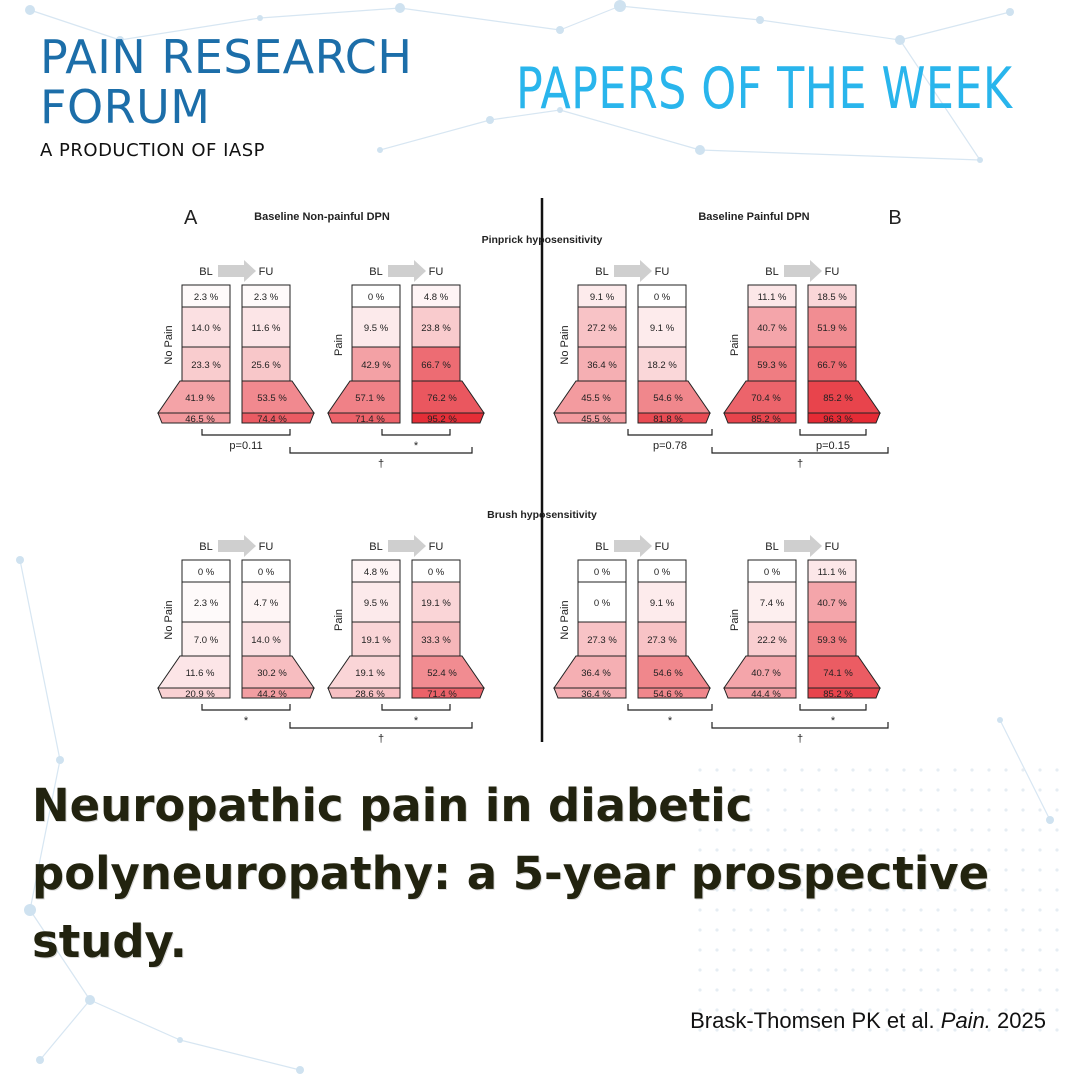 The width and height of the screenshot is (1080, 1080). What do you see at coordinates (246, 721) in the screenshot?
I see `stat-a-inner-label: *` at bounding box center [246, 721].